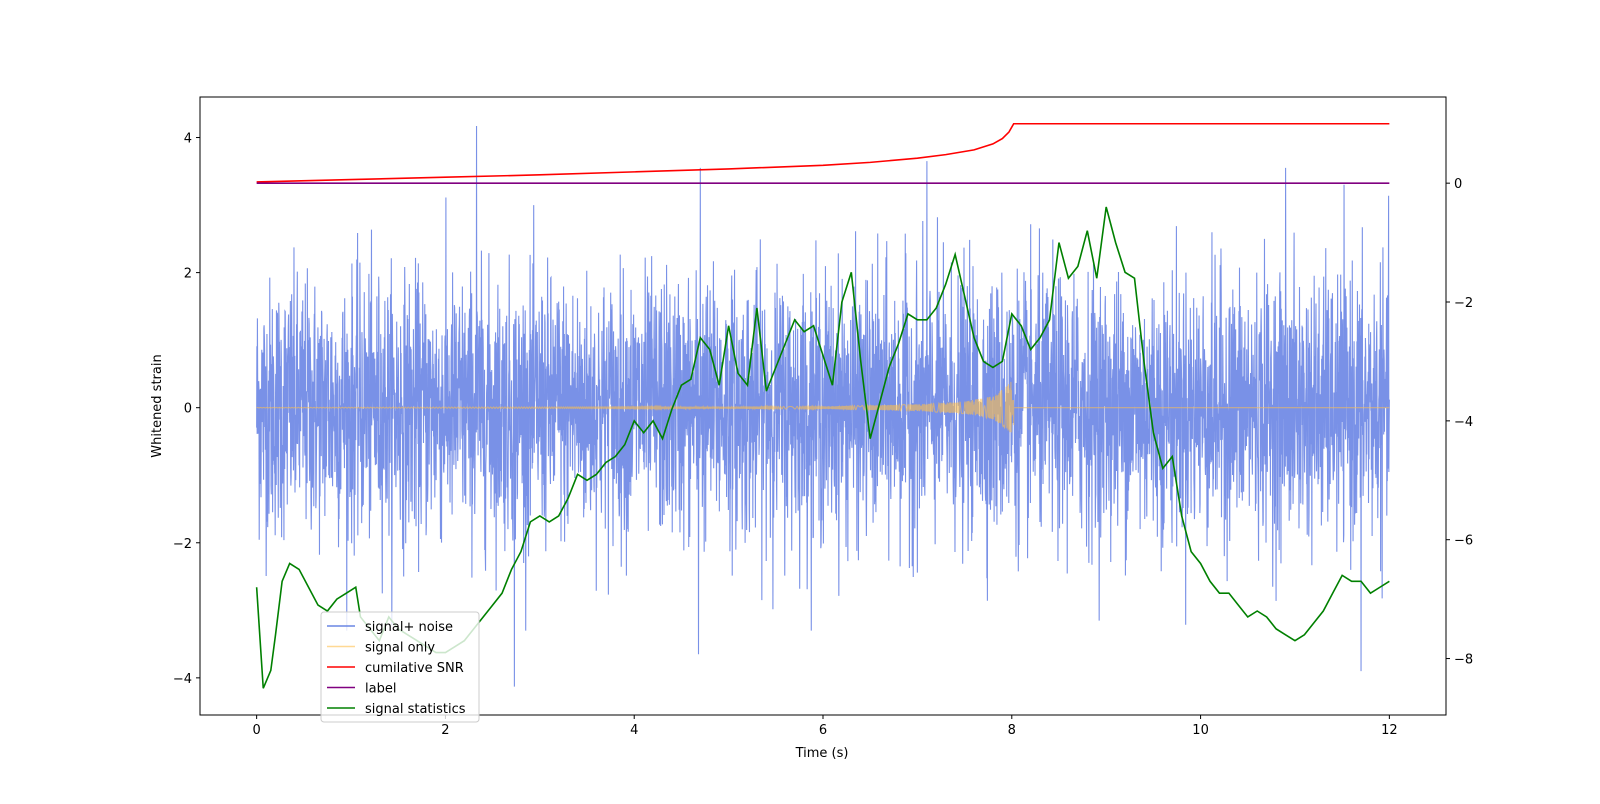  I want to click on y-left-tick-label: 2, so click(188, 274).